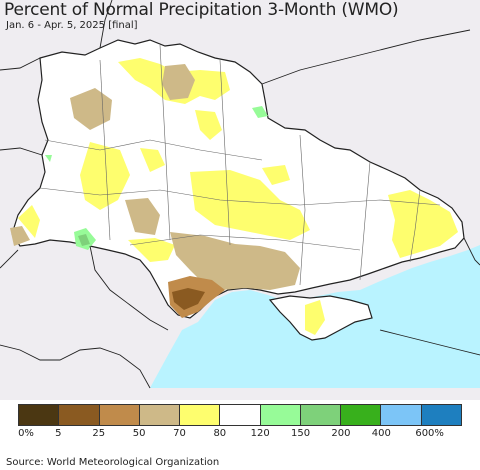 This screenshot has height=470, width=480. Describe the element at coordinates (72, 25) in the screenshot. I see `map-subtitle: Jan. 6 - Apr. 5, 2025 [final]` at that location.